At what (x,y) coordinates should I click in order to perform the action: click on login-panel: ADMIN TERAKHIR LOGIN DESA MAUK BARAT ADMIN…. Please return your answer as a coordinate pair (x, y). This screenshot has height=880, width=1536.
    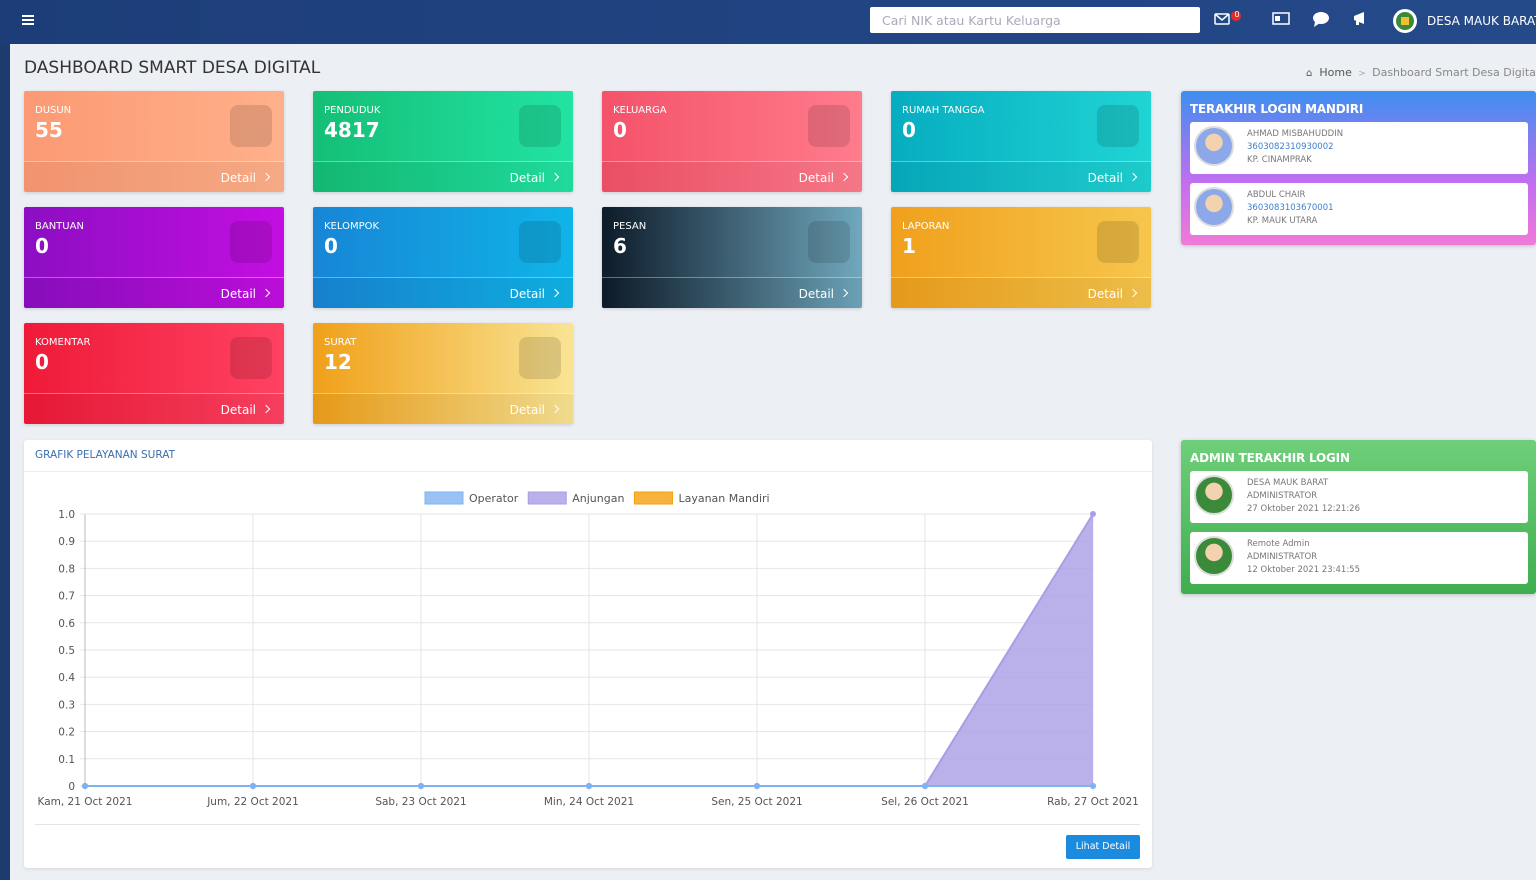
    Looking at the image, I should click on (1358, 517).